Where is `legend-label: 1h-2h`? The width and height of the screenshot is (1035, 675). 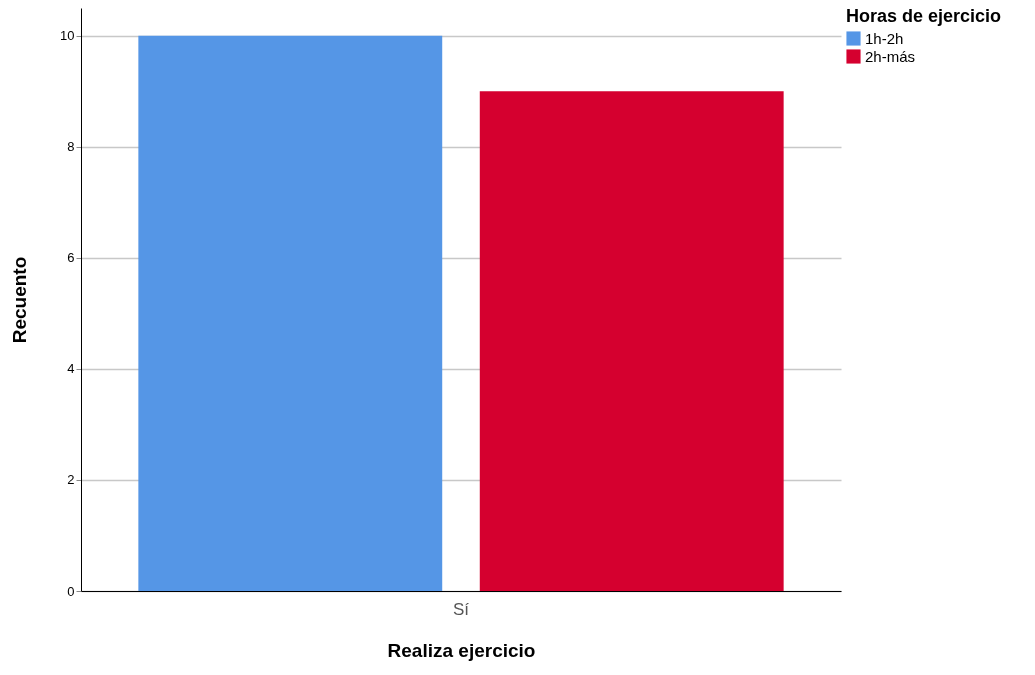 legend-label: 1h-2h is located at coordinates (884, 38).